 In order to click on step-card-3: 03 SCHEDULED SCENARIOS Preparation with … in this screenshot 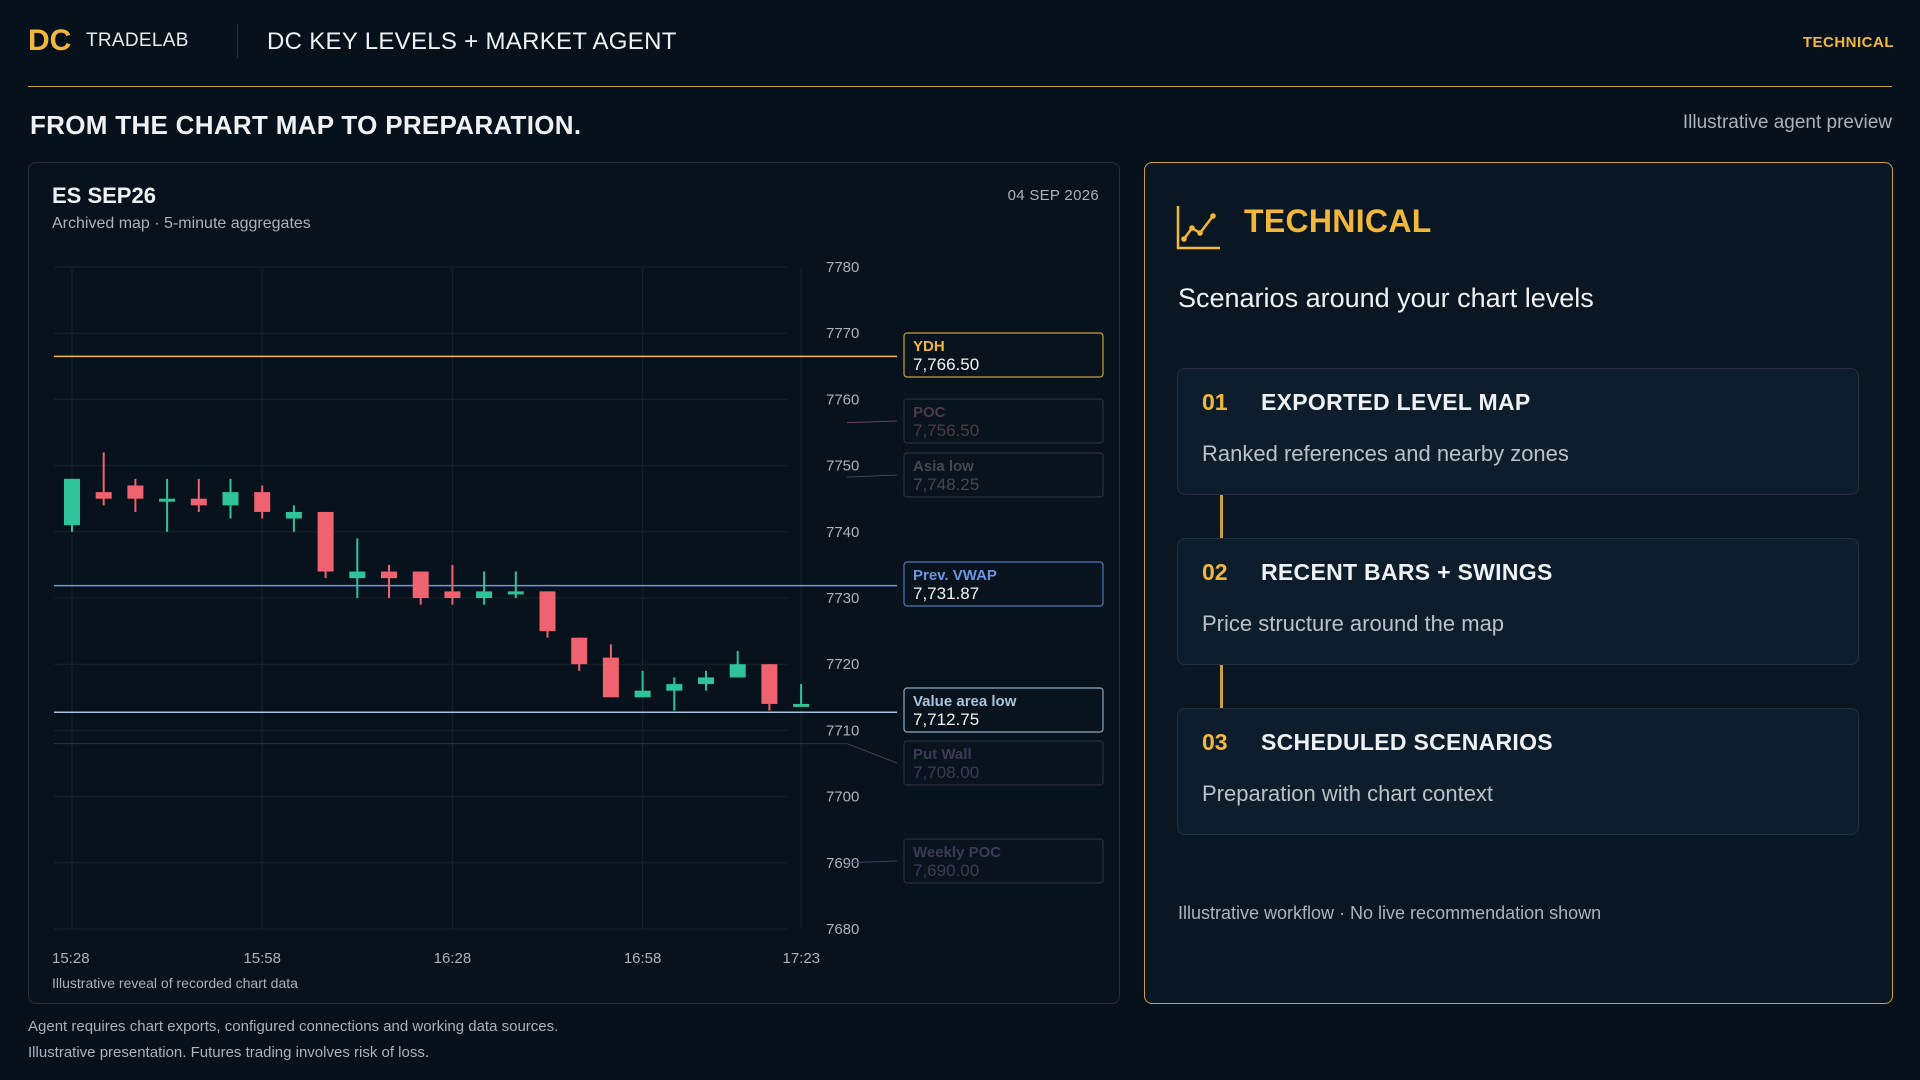, I will do `click(1518, 771)`.